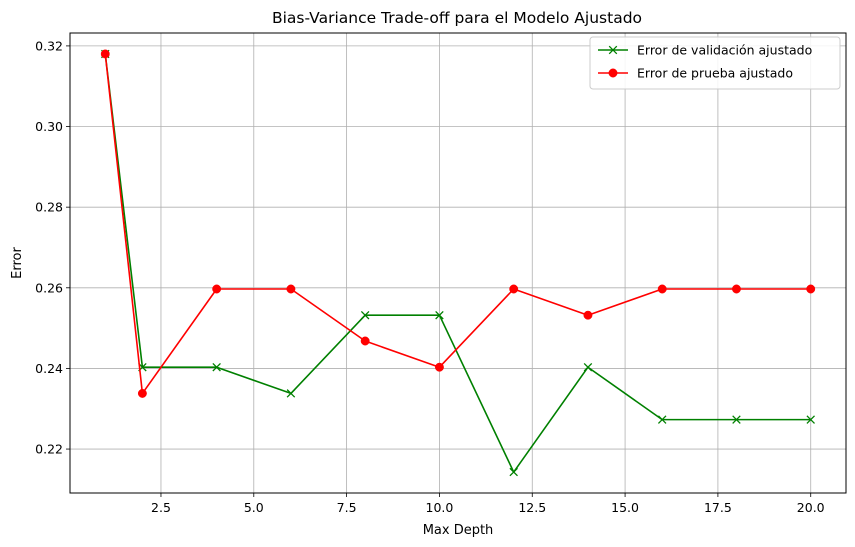 The width and height of the screenshot is (855, 547). Describe the element at coordinates (49, 207) in the screenshot. I see `y-tick-label: 0.28` at that location.